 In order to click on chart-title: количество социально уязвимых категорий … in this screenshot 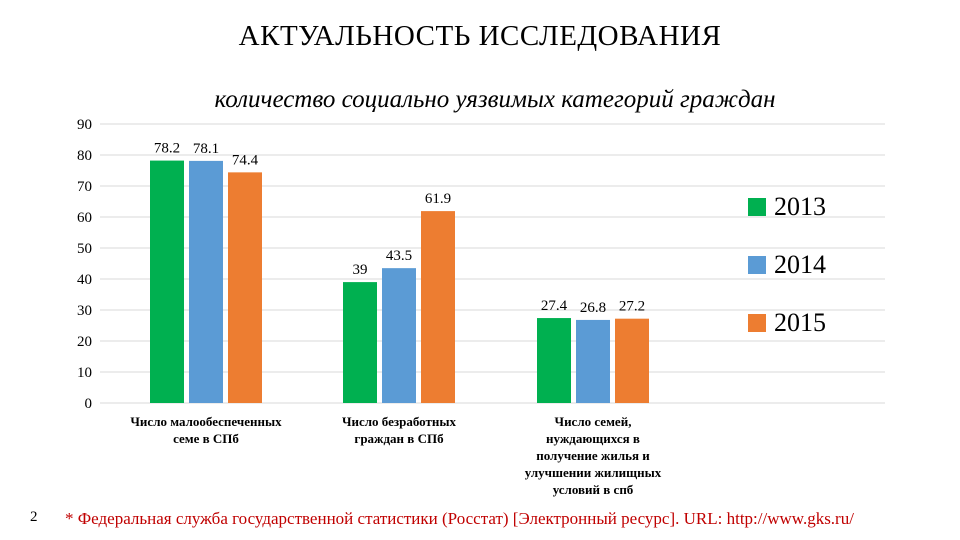, I will do `click(495, 99)`.